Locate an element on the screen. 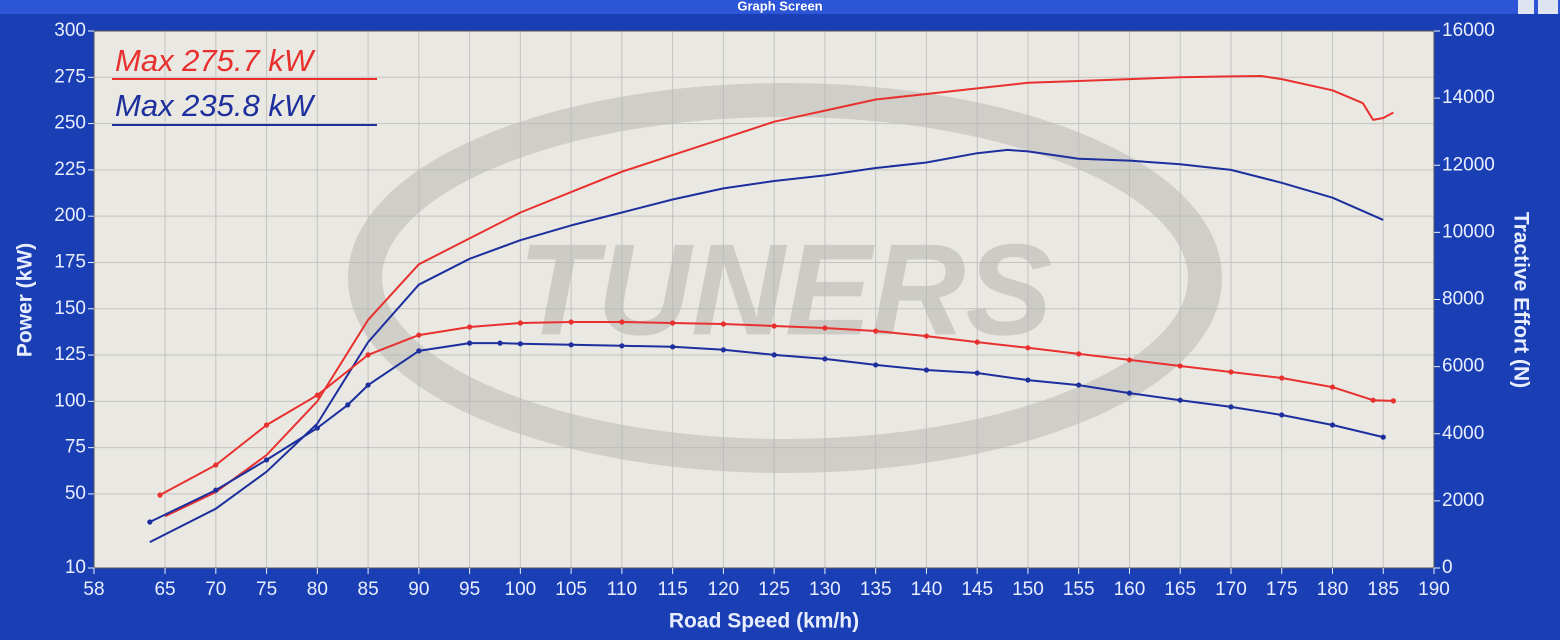 The width and height of the screenshot is (1560, 640). x-tick-label: 150 is located at coordinates (1028, 589).